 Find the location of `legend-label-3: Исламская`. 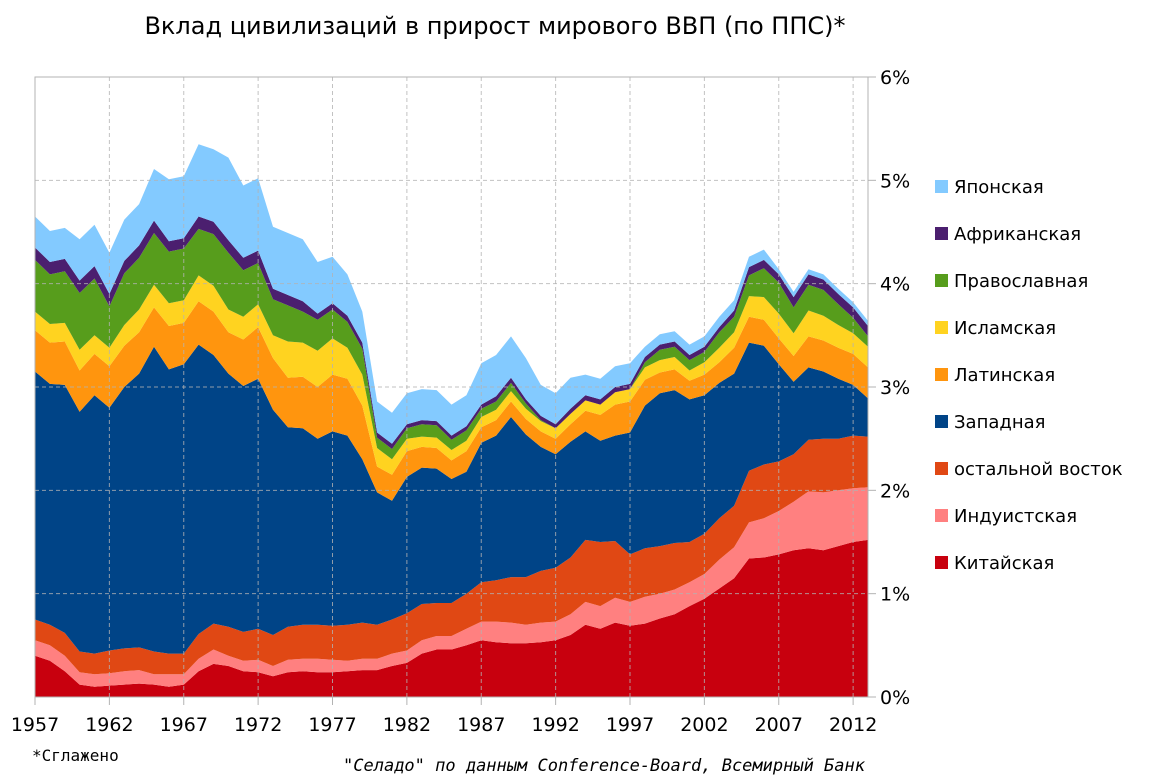

legend-label-3: Исламская is located at coordinates (1005, 328).